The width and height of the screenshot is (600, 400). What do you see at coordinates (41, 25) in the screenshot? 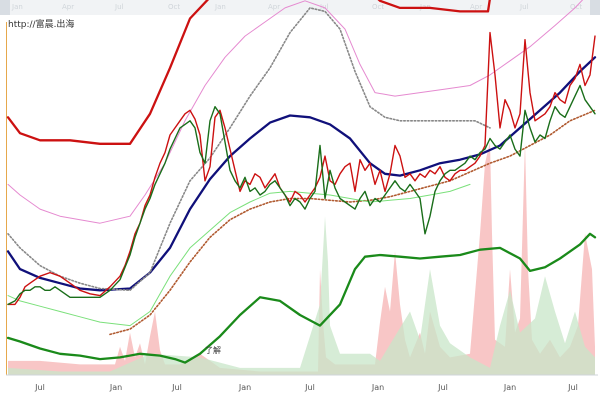
I see `chart-title: http://富晨.出海` at bounding box center [41, 25].